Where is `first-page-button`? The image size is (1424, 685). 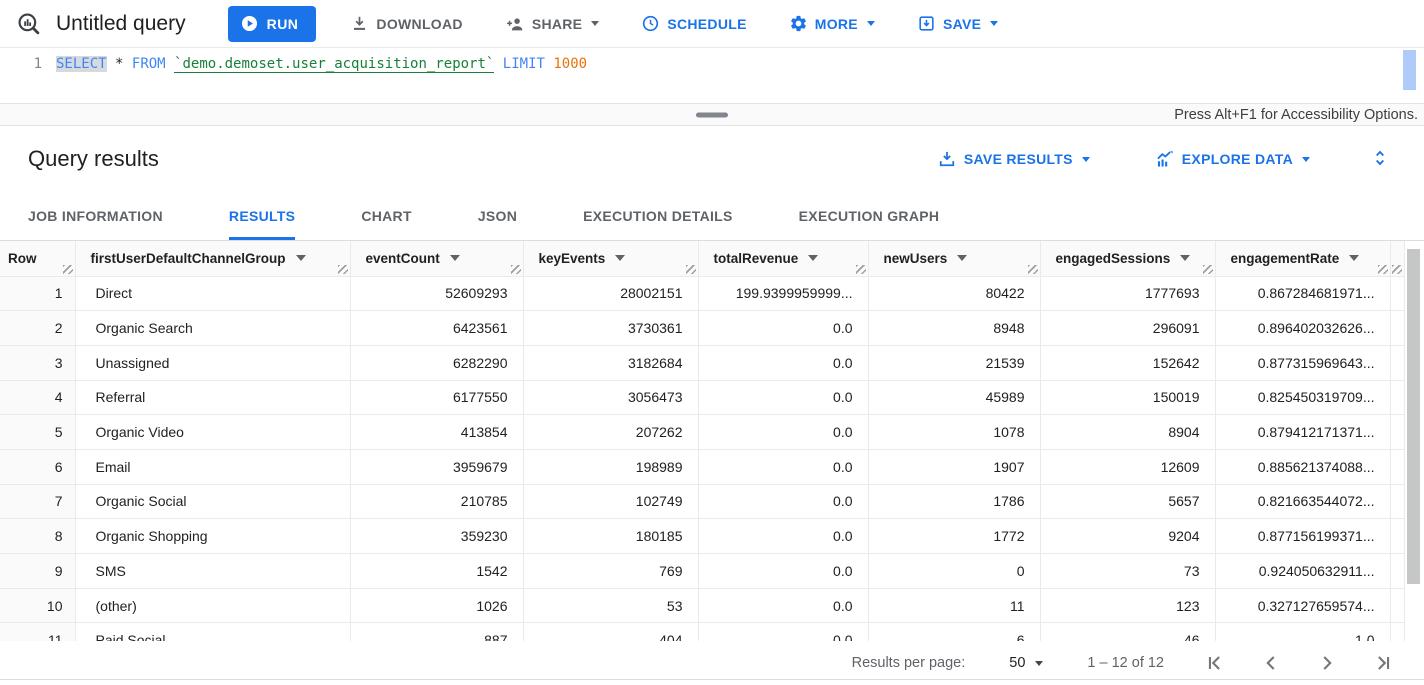
first-page-button is located at coordinates (1215, 663).